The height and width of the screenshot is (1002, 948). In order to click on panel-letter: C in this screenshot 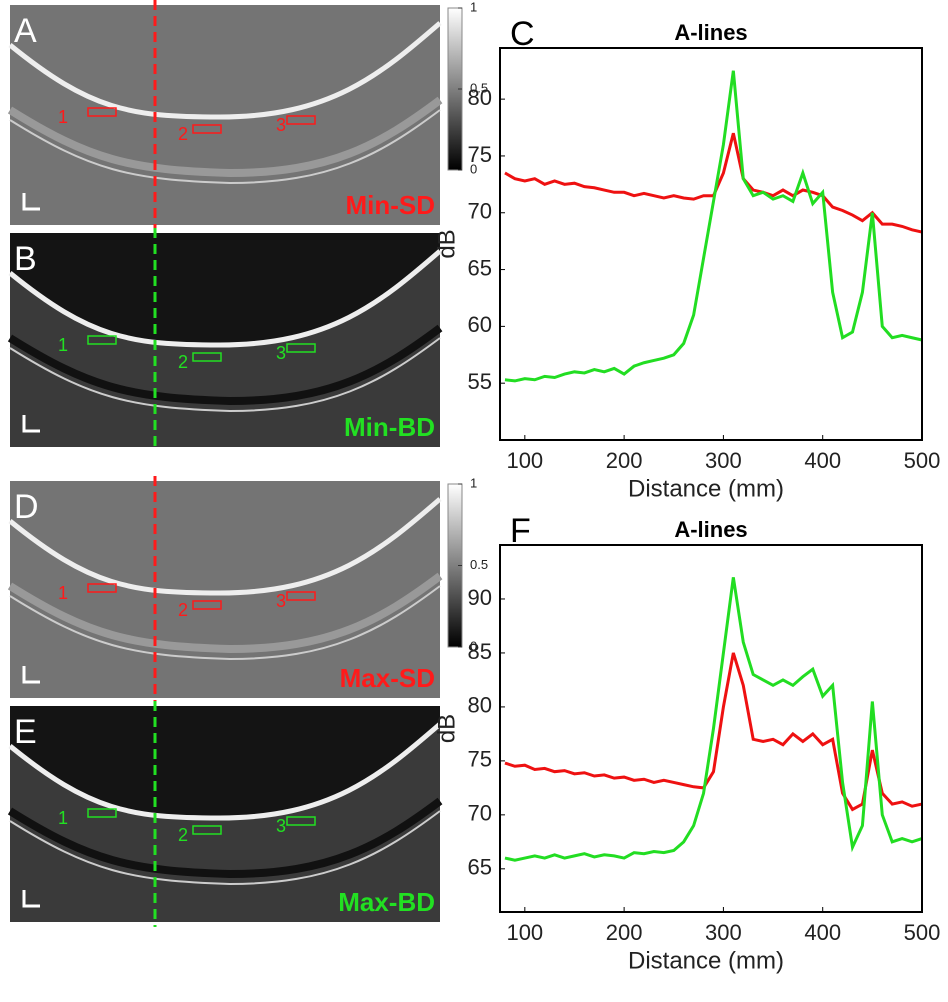, I will do `click(522, 34)`.